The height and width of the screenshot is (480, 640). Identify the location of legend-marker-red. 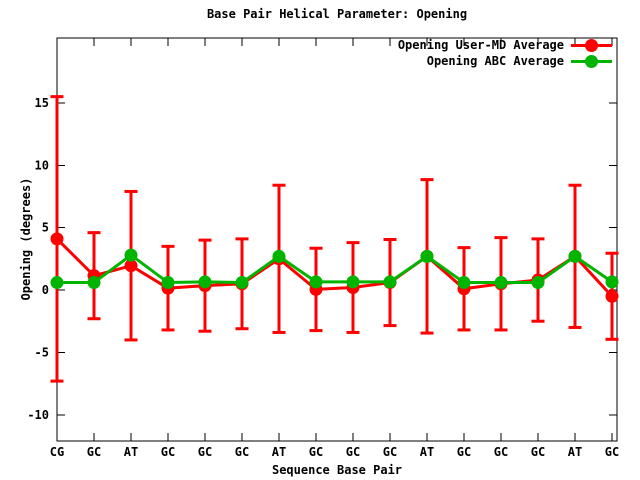
(591, 45).